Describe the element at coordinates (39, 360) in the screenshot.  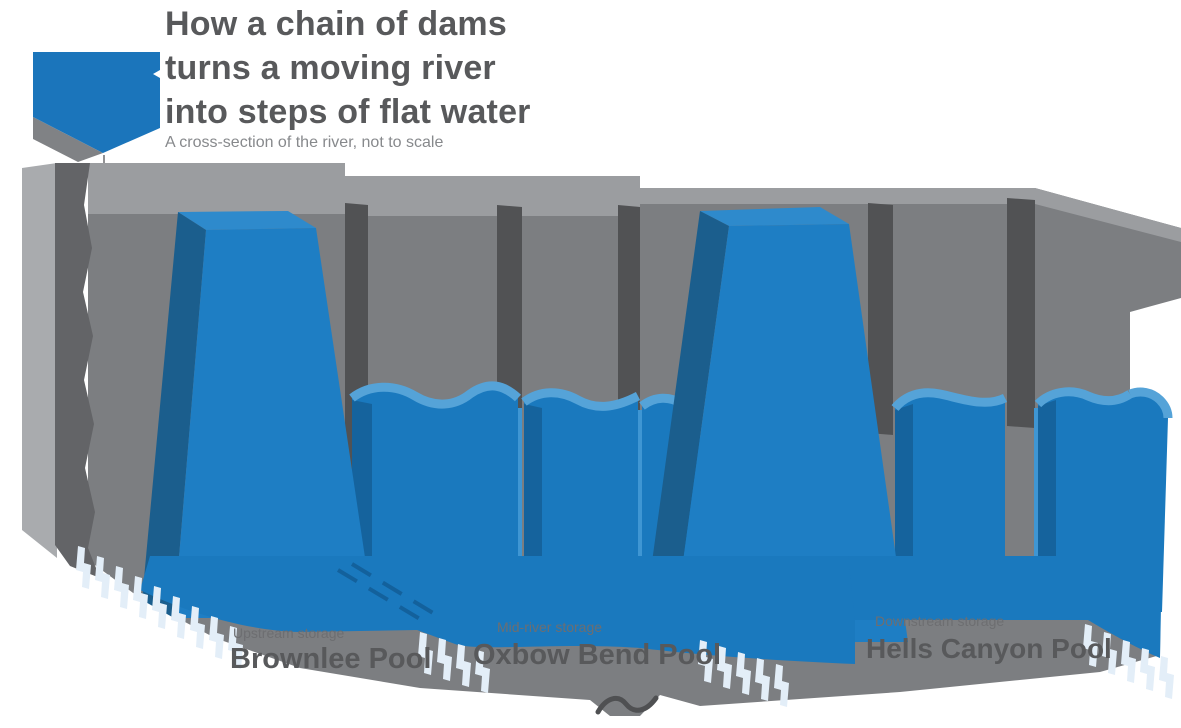
I see `left-cliff-outer` at that location.